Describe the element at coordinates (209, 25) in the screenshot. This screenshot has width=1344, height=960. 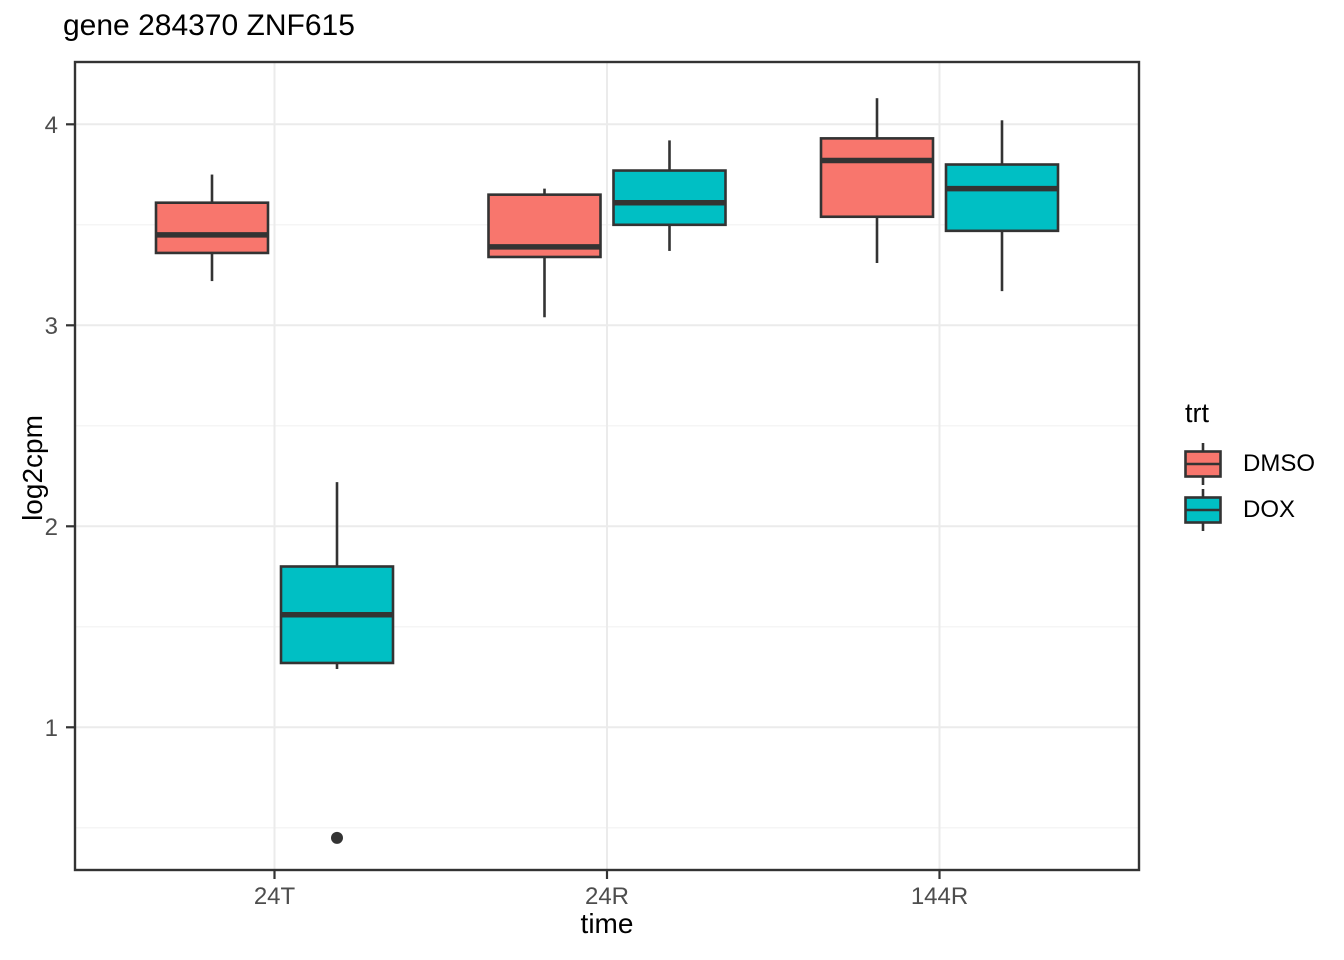
I see `plot-title: gene 284370 ZNF615` at that location.